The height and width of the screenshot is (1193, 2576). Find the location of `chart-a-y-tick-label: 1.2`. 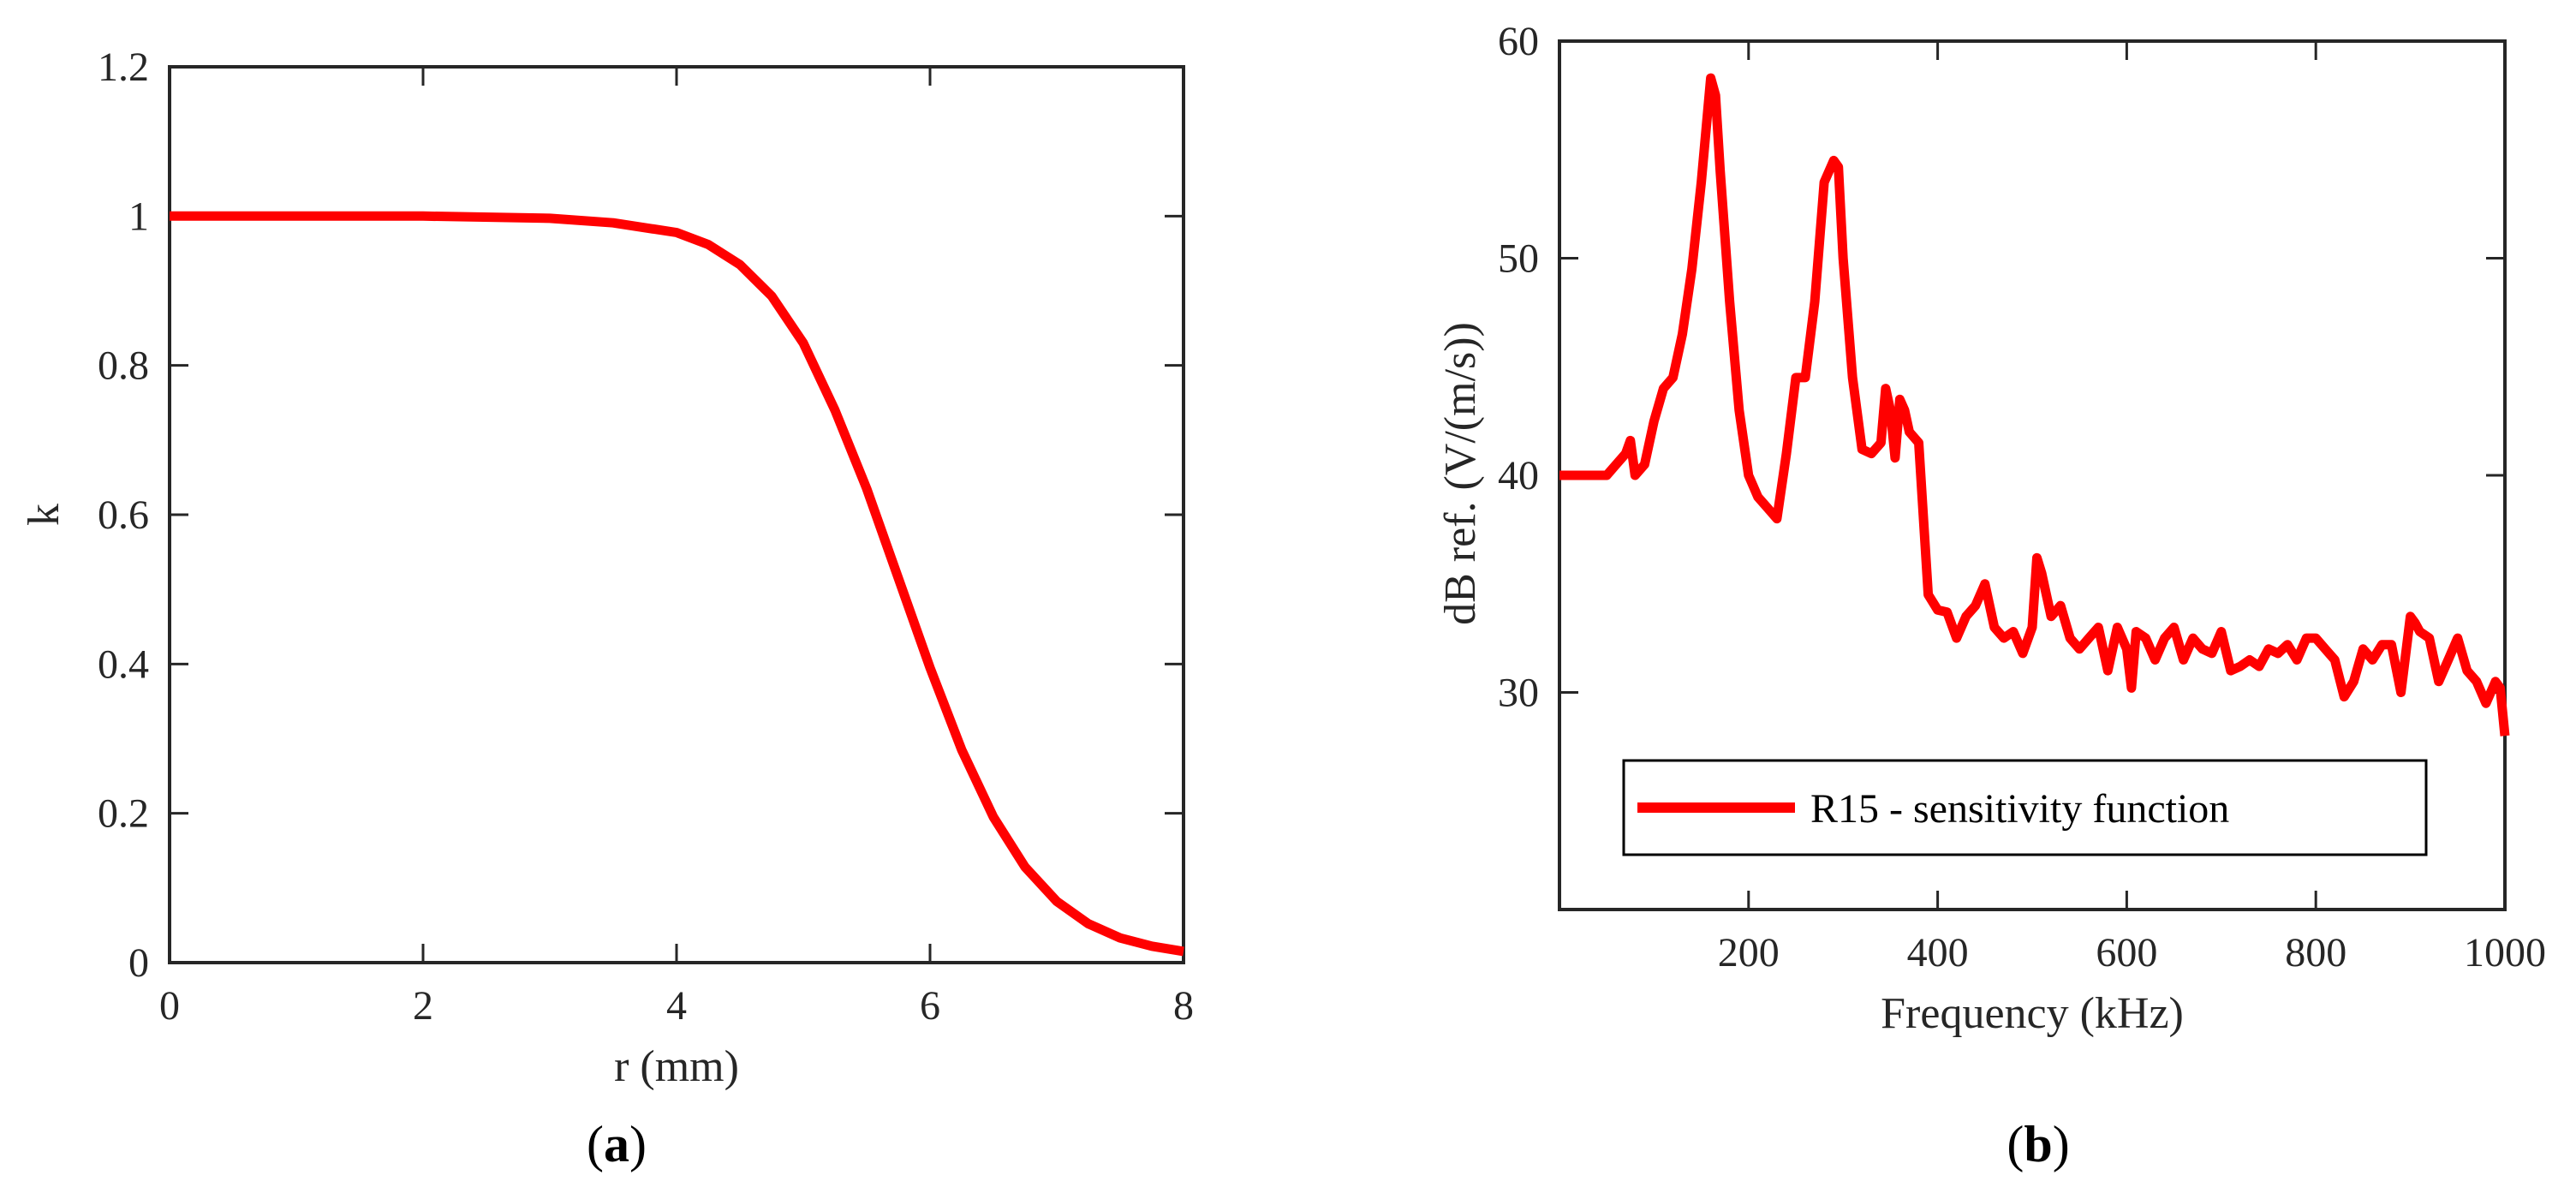

chart-a-y-tick-label: 1.2 is located at coordinates (123, 68).